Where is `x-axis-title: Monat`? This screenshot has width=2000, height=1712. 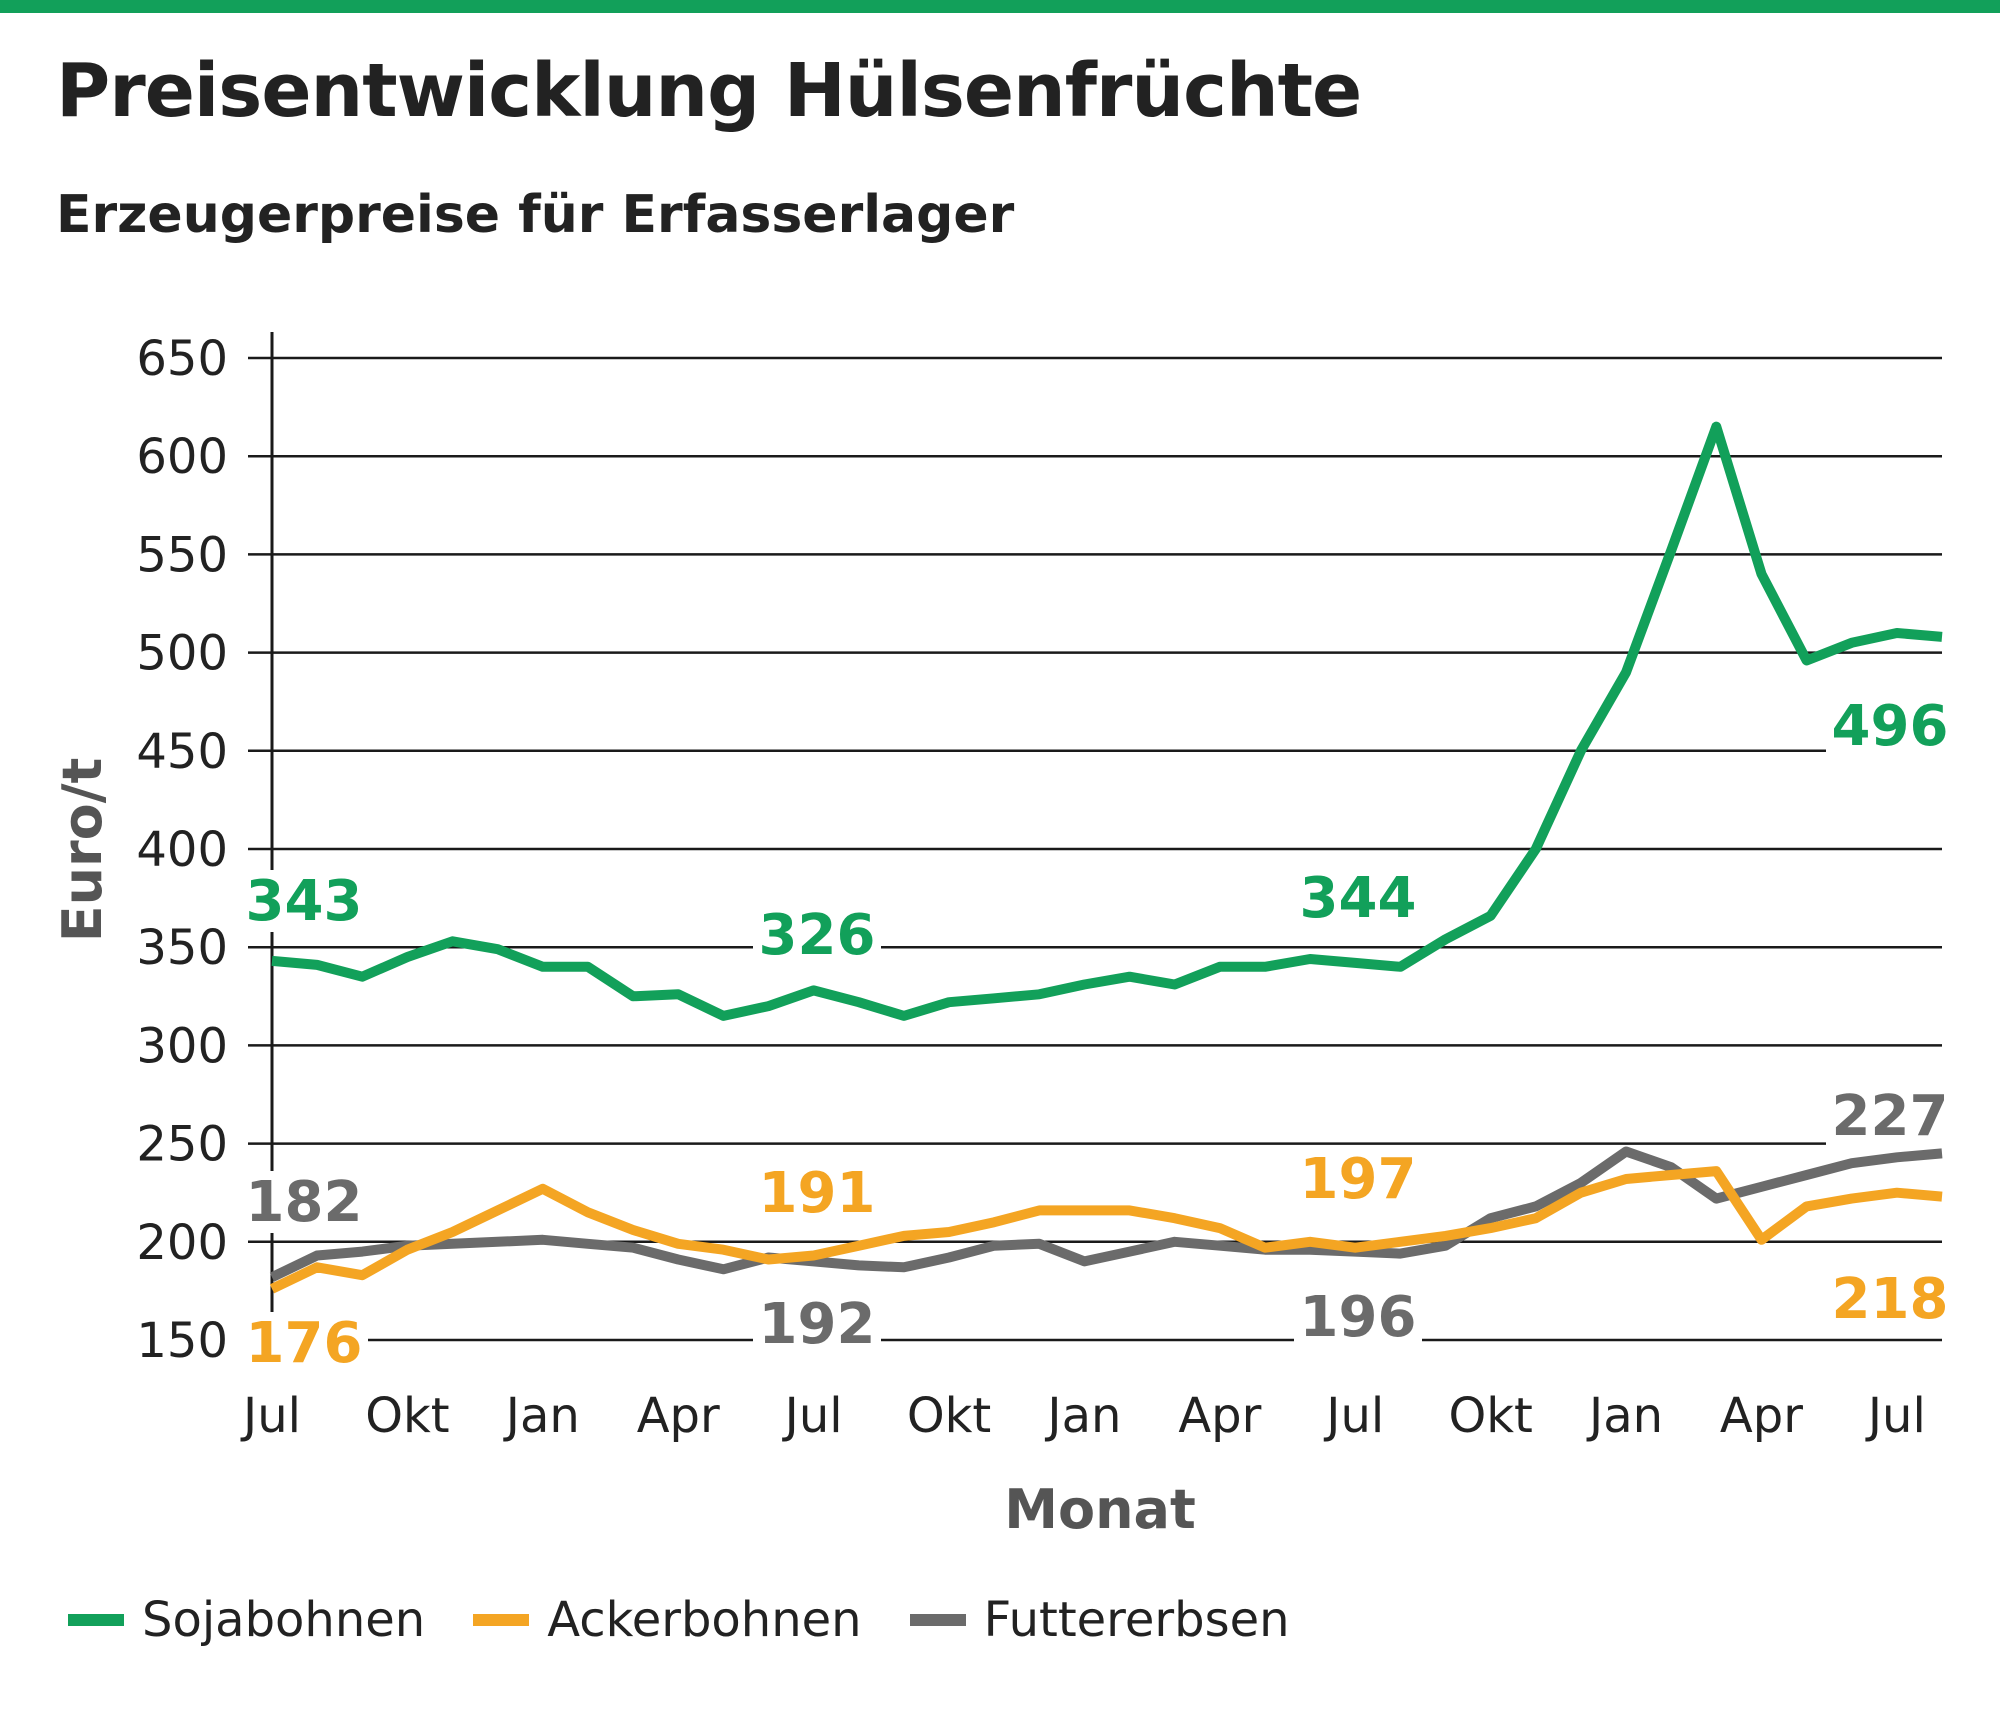
x-axis-title: Monat is located at coordinates (1100, 1509).